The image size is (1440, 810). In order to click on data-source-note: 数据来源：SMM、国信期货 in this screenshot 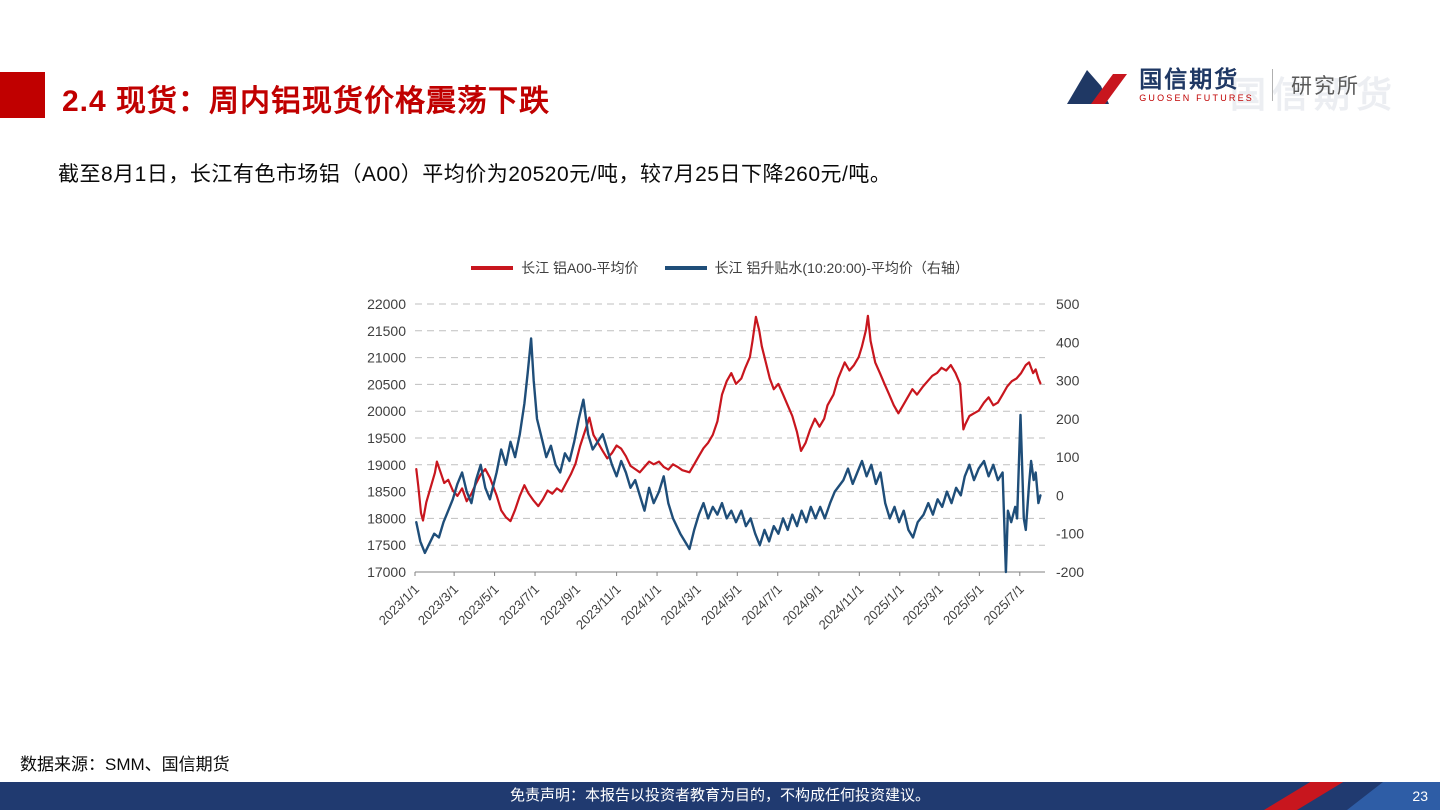, I will do `click(125, 764)`.